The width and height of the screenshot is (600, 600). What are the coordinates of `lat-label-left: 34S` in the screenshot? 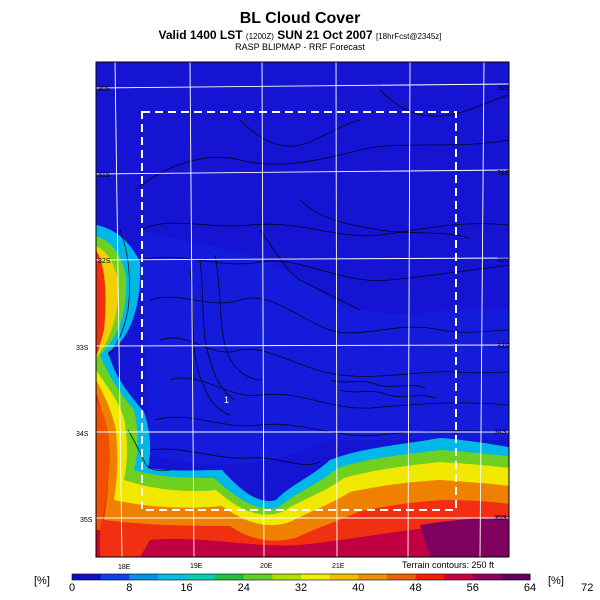 It's located at (82, 434).